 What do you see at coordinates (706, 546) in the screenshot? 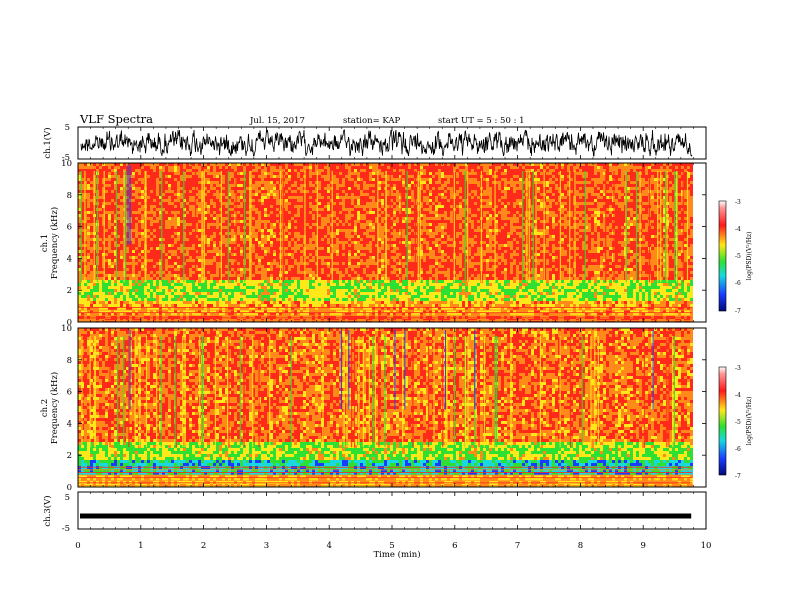
I see `x-tick-label: 10` at bounding box center [706, 546].